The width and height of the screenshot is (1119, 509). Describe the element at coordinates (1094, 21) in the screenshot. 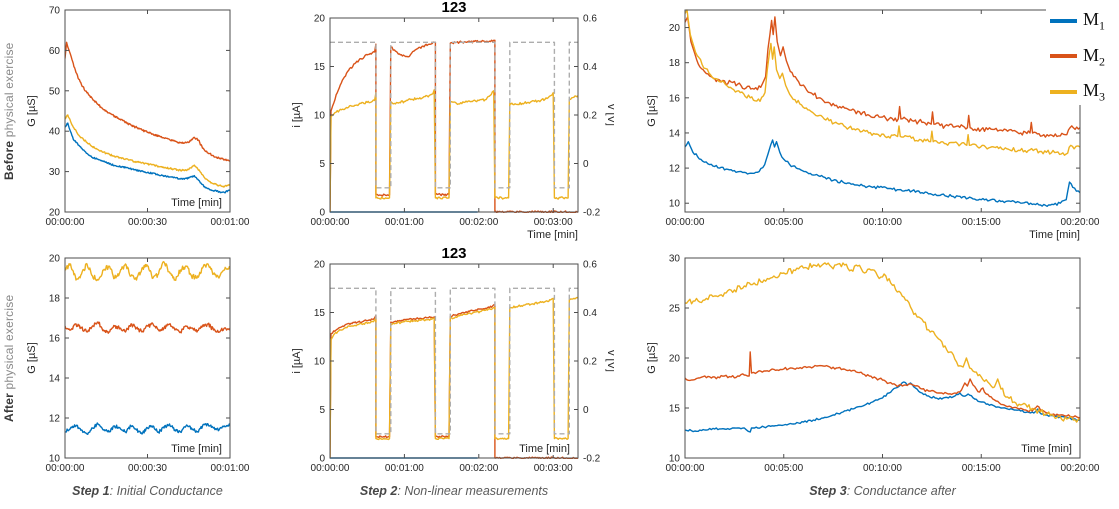

I see `legend-label-m1: M1` at that location.